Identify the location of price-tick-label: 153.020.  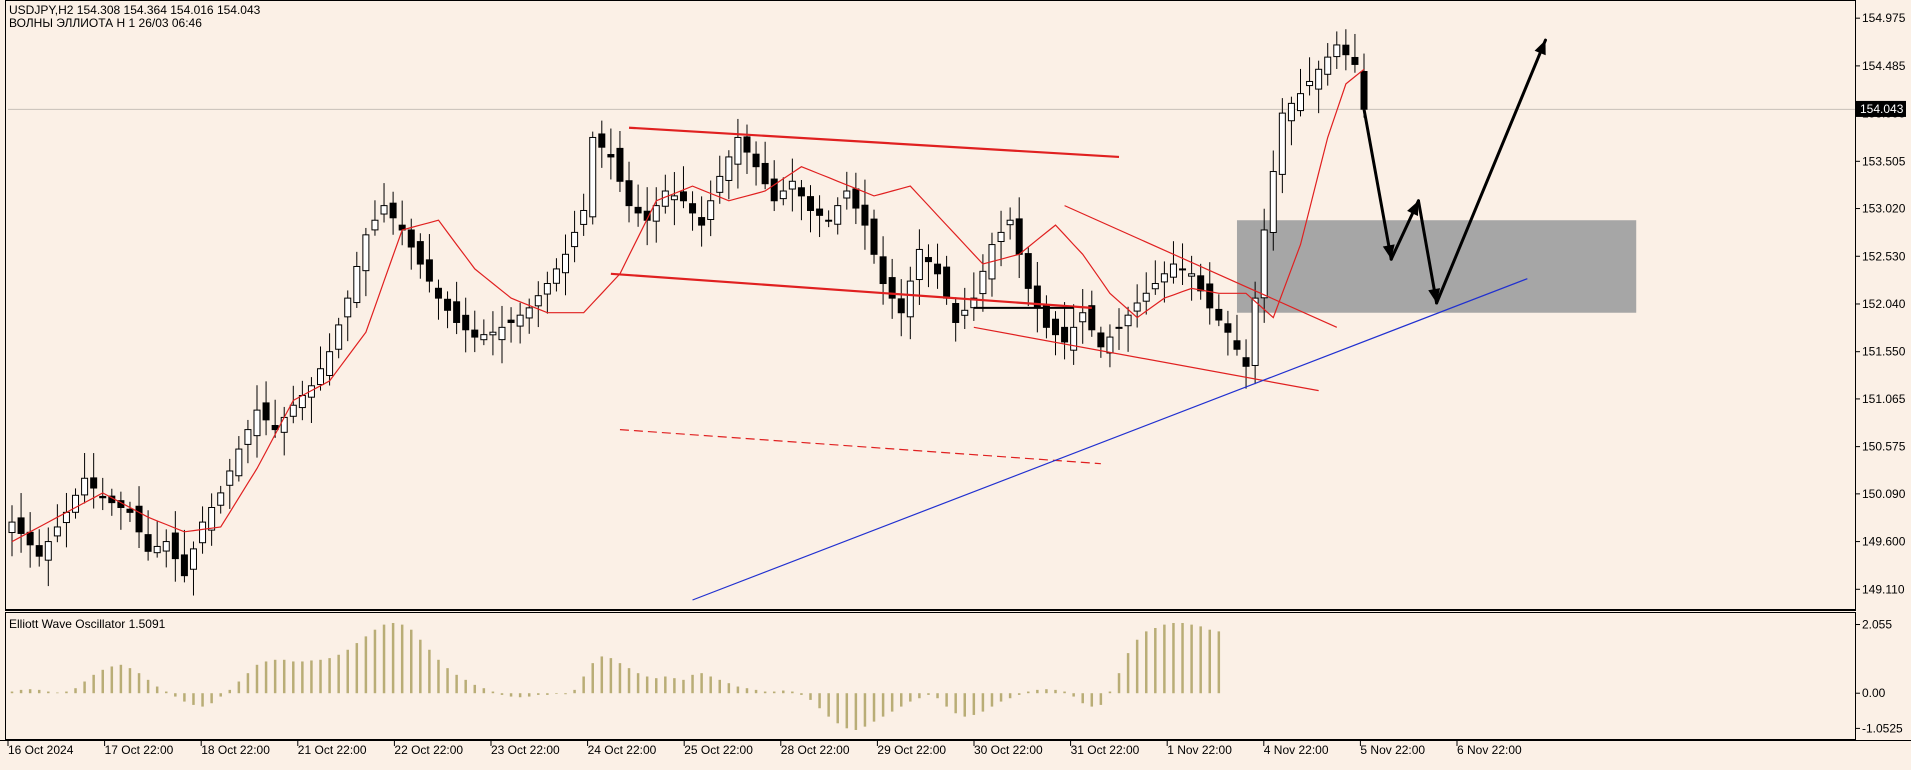
(1884, 209).